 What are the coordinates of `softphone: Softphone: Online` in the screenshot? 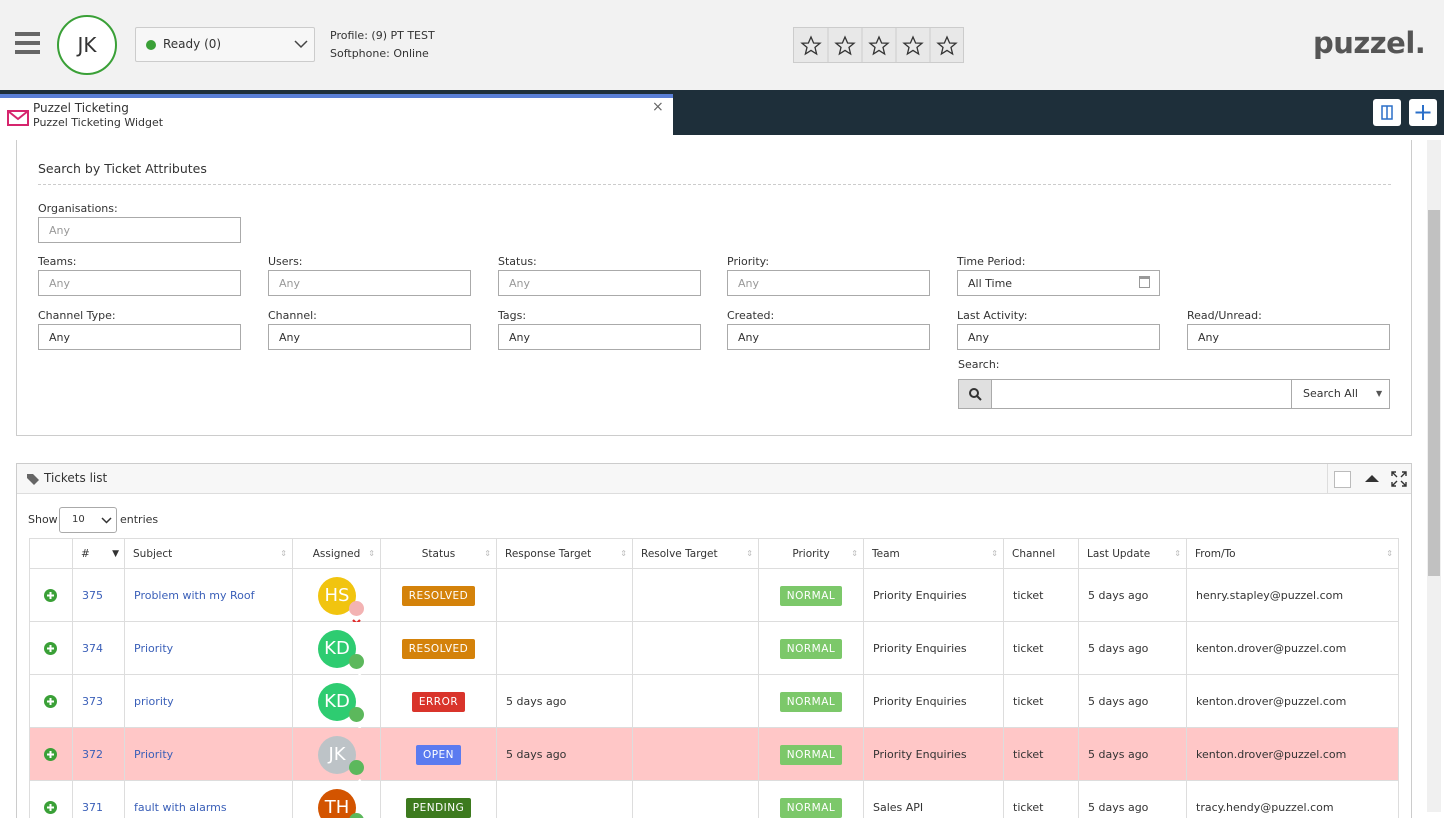 It's located at (379, 53).